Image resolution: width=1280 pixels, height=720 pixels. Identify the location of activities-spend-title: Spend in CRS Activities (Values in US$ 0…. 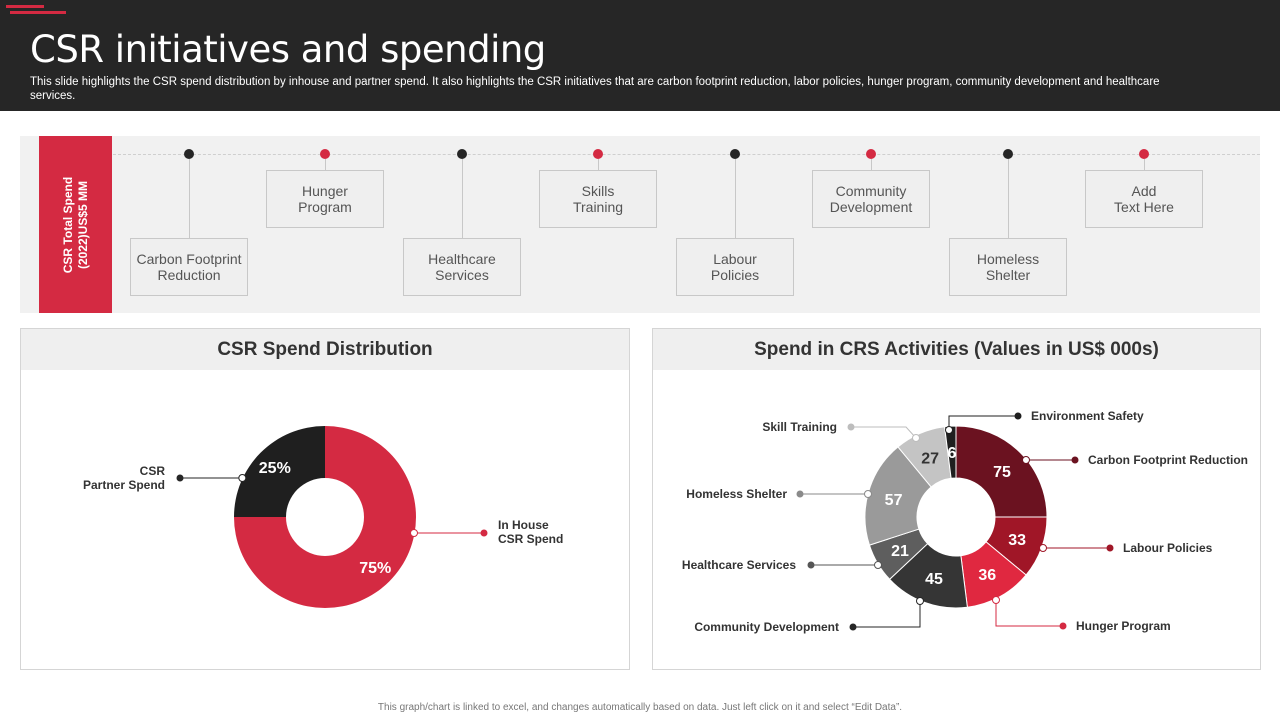
(956, 349).